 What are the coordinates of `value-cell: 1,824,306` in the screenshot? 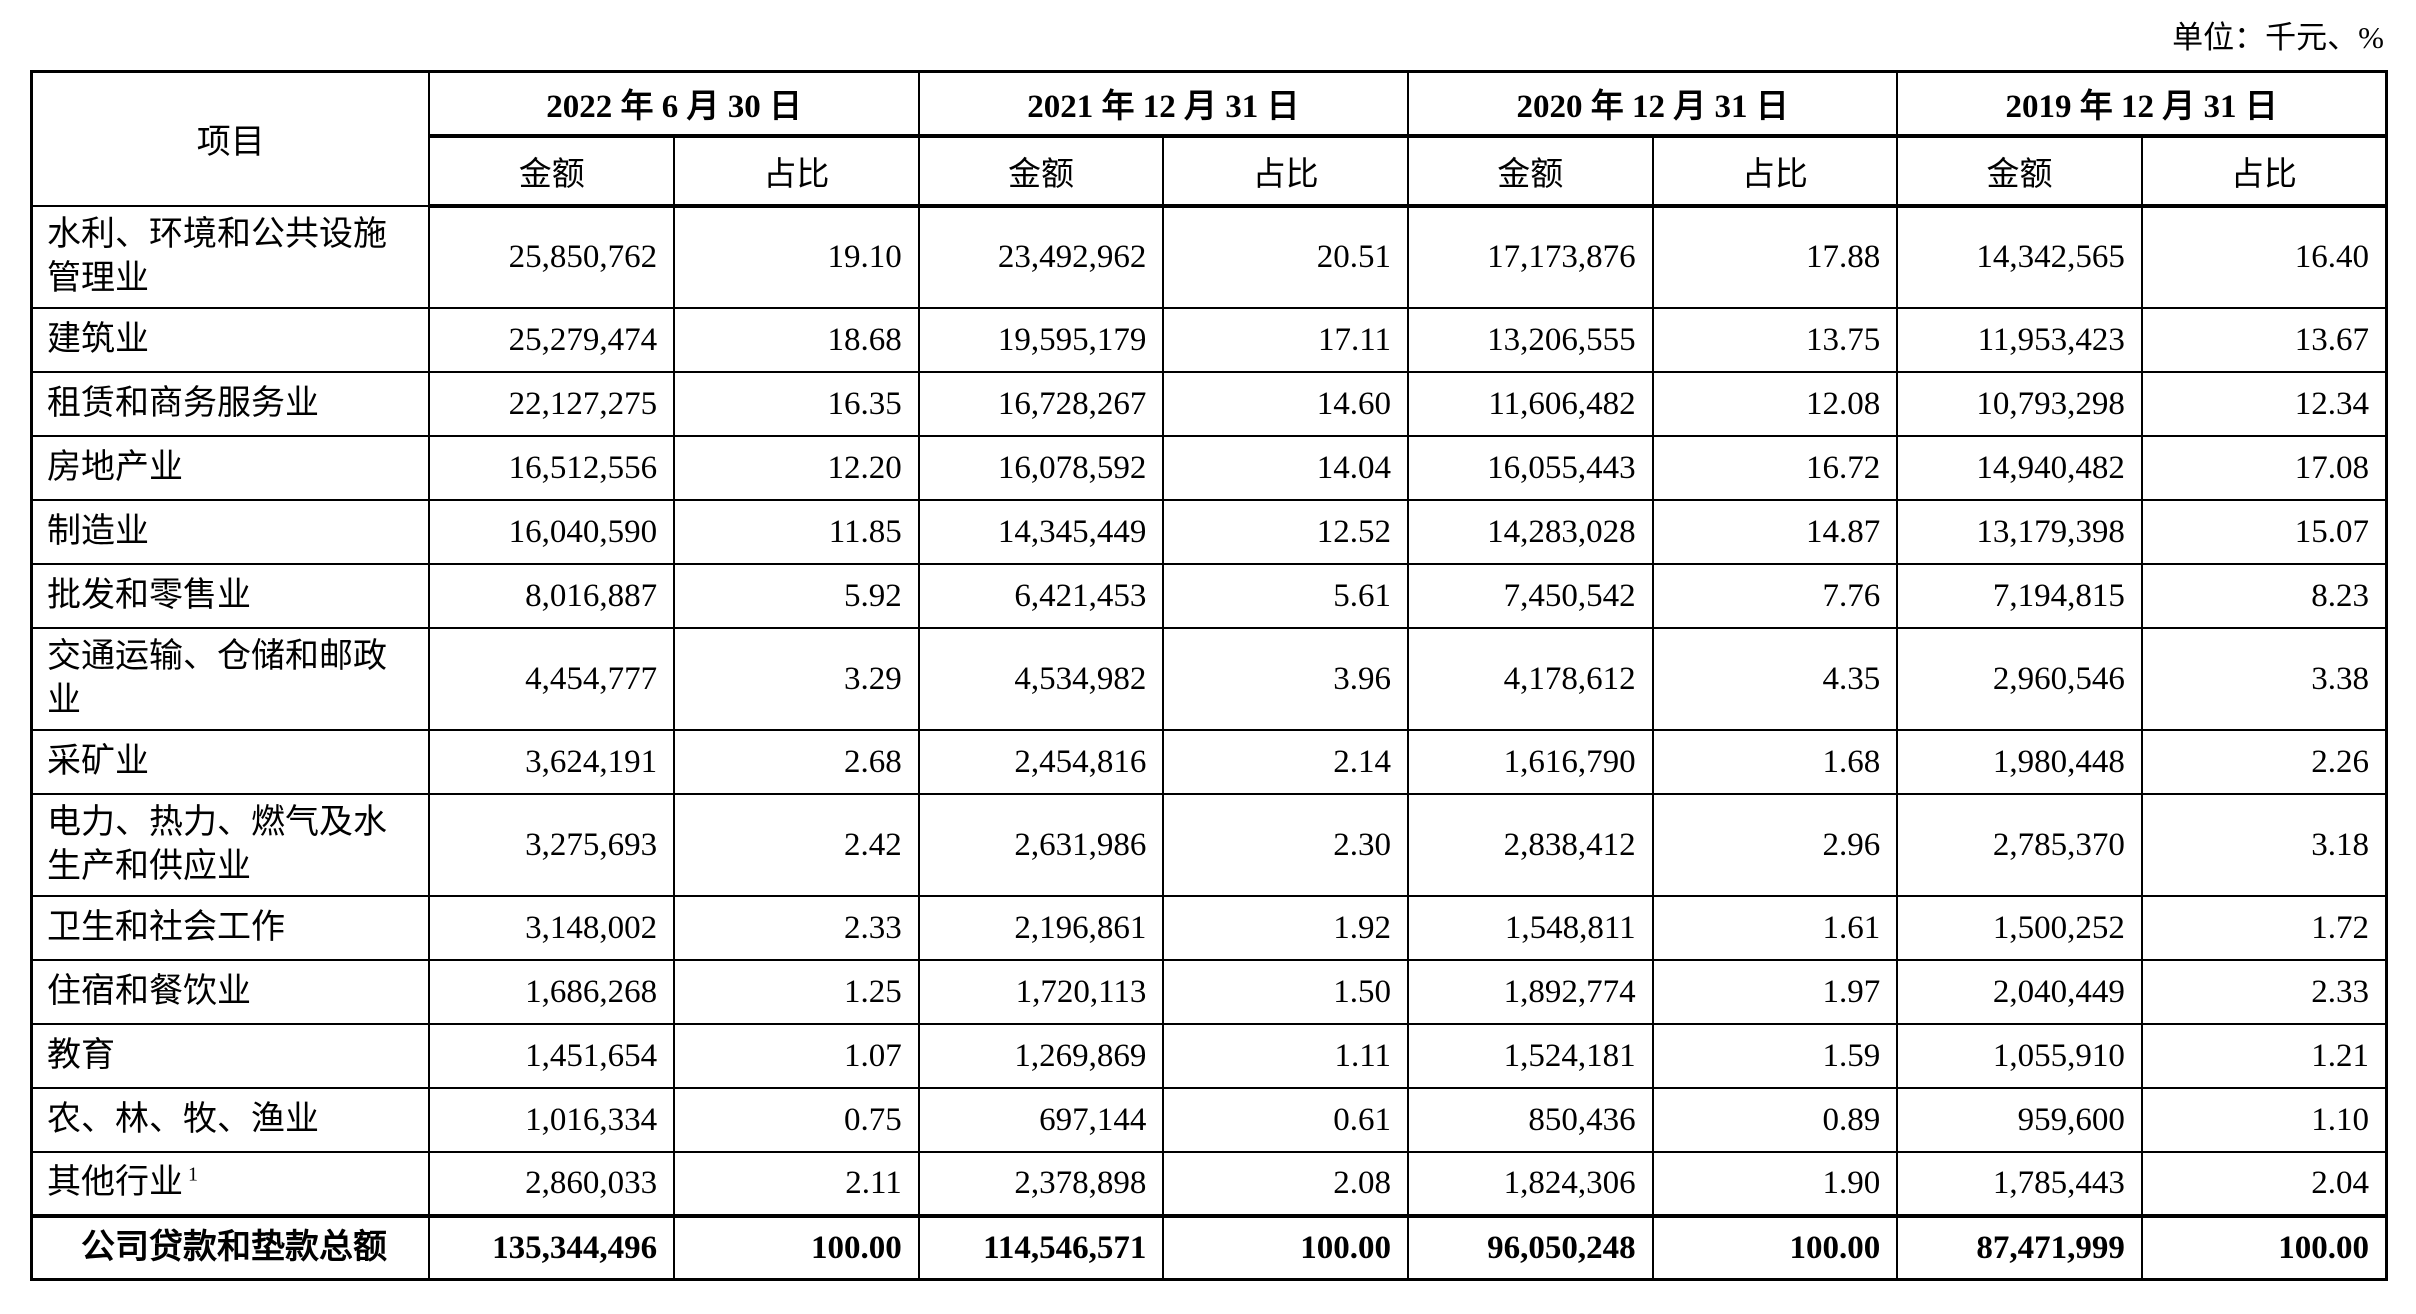 It's located at (1530, 1183).